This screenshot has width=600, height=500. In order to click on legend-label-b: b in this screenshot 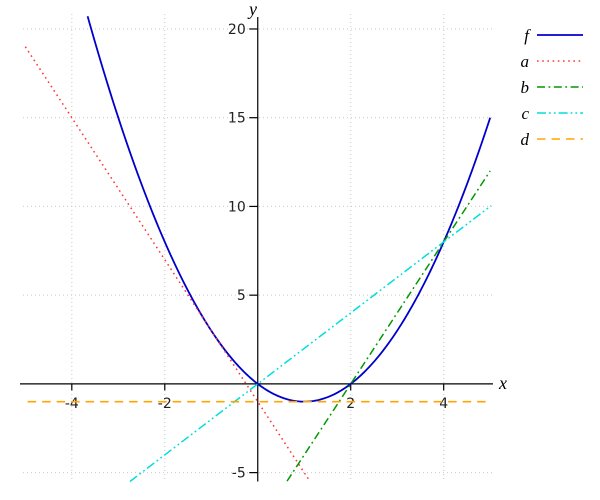, I will do `click(525, 87)`.